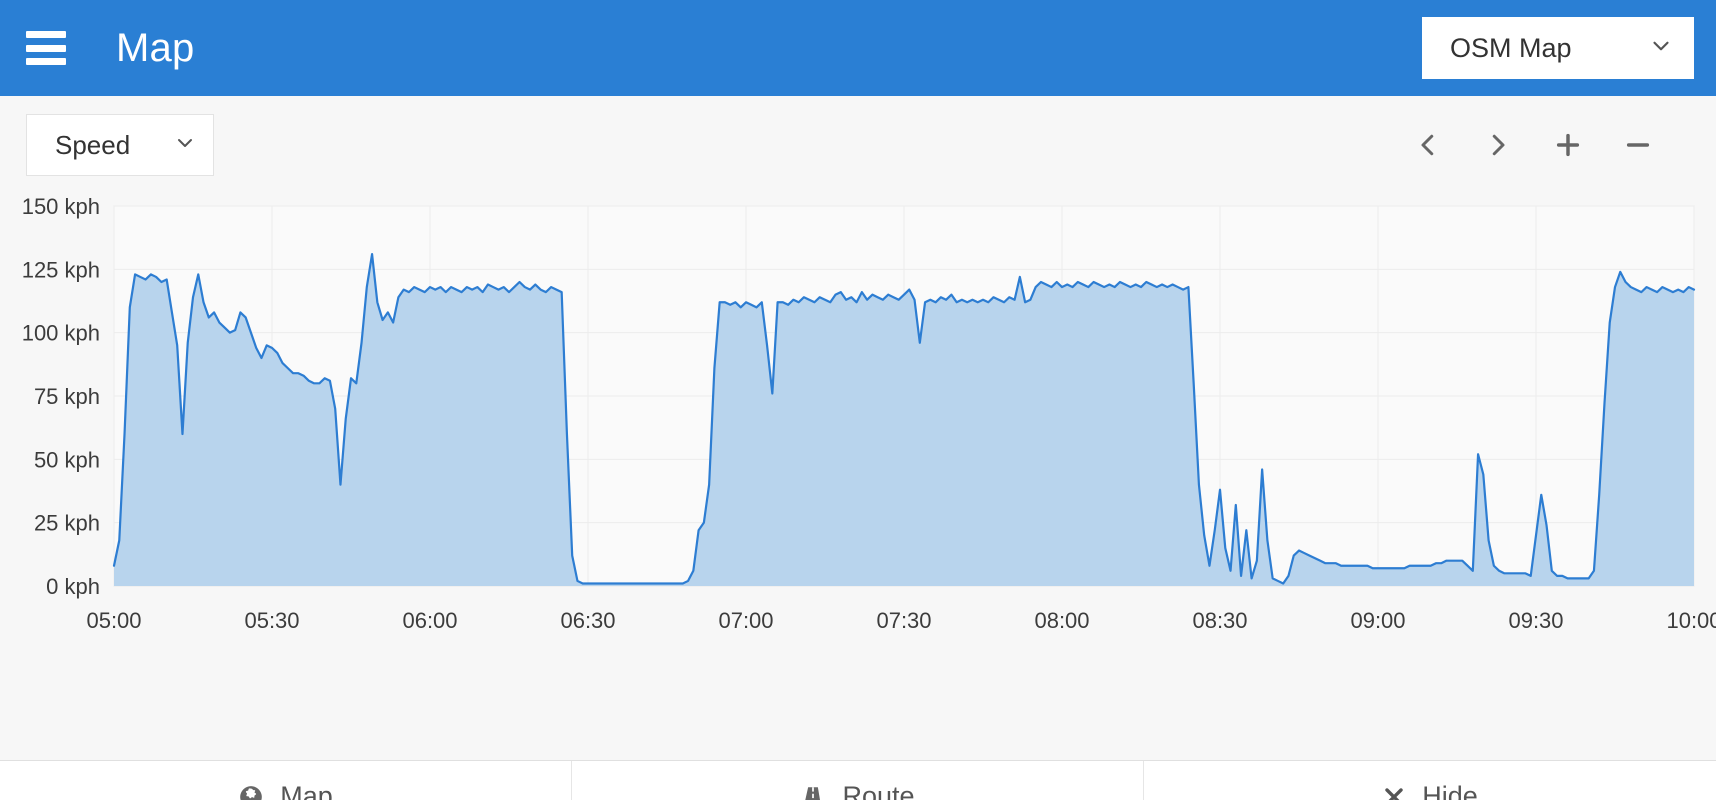 This screenshot has width=1716, height=800. What do you see at coordinates (67, 459) in the screenshot?
I see `y-axis-tick-label: 50 kph` at bounding box center [67, 459].